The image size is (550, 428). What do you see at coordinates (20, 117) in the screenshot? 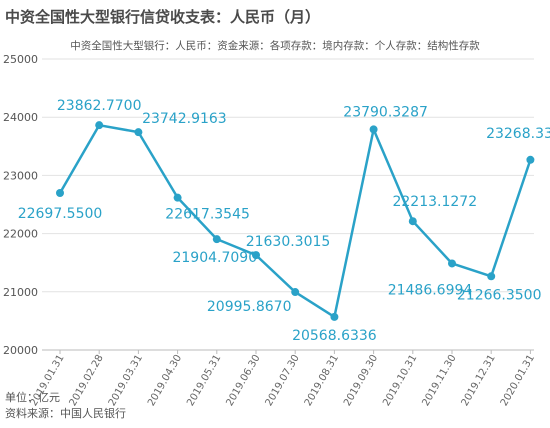
I see `y-tick-label: 24000` at bounding box center [20, 117].